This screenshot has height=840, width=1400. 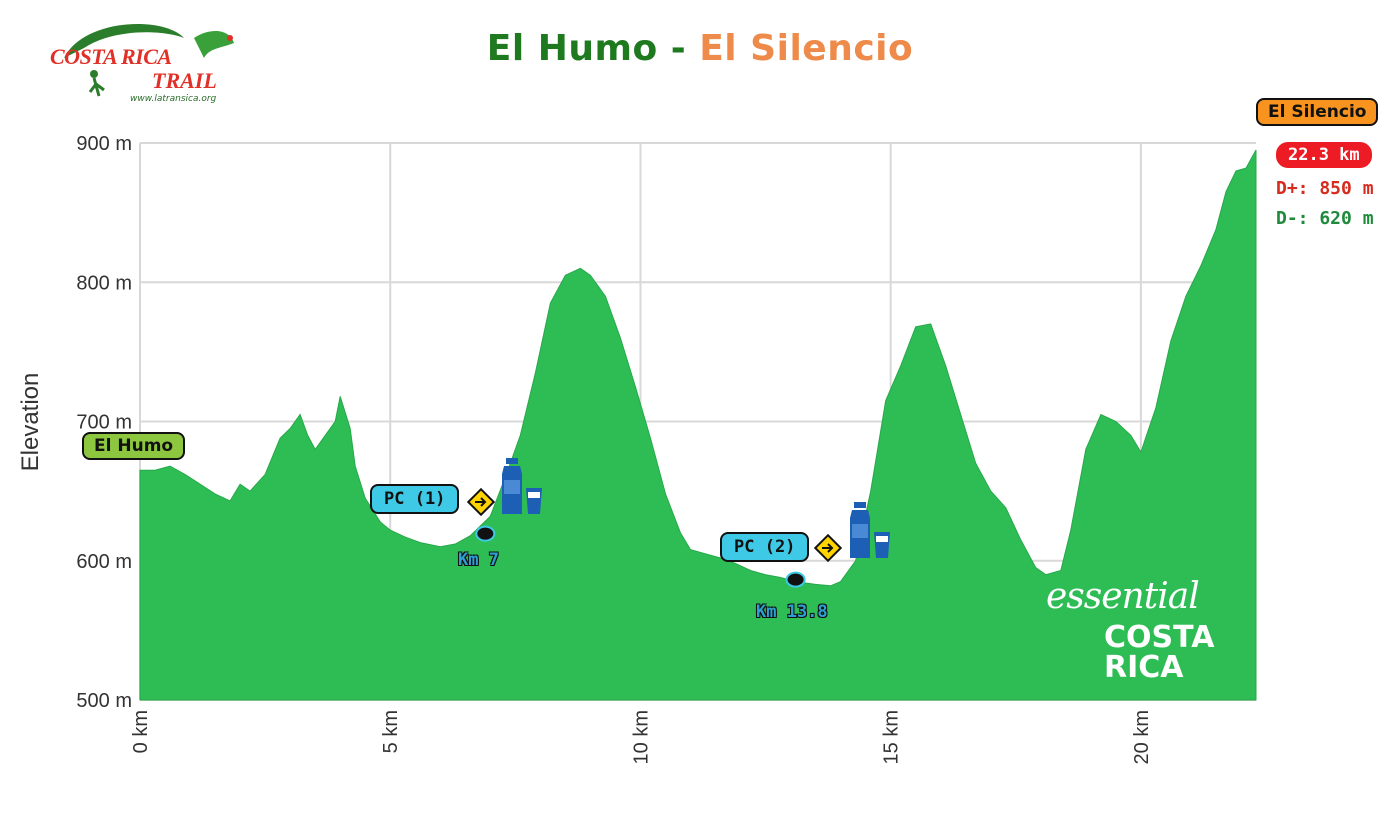 I want to click on x-tick-label: 10 km, so click(x=641, y=737).